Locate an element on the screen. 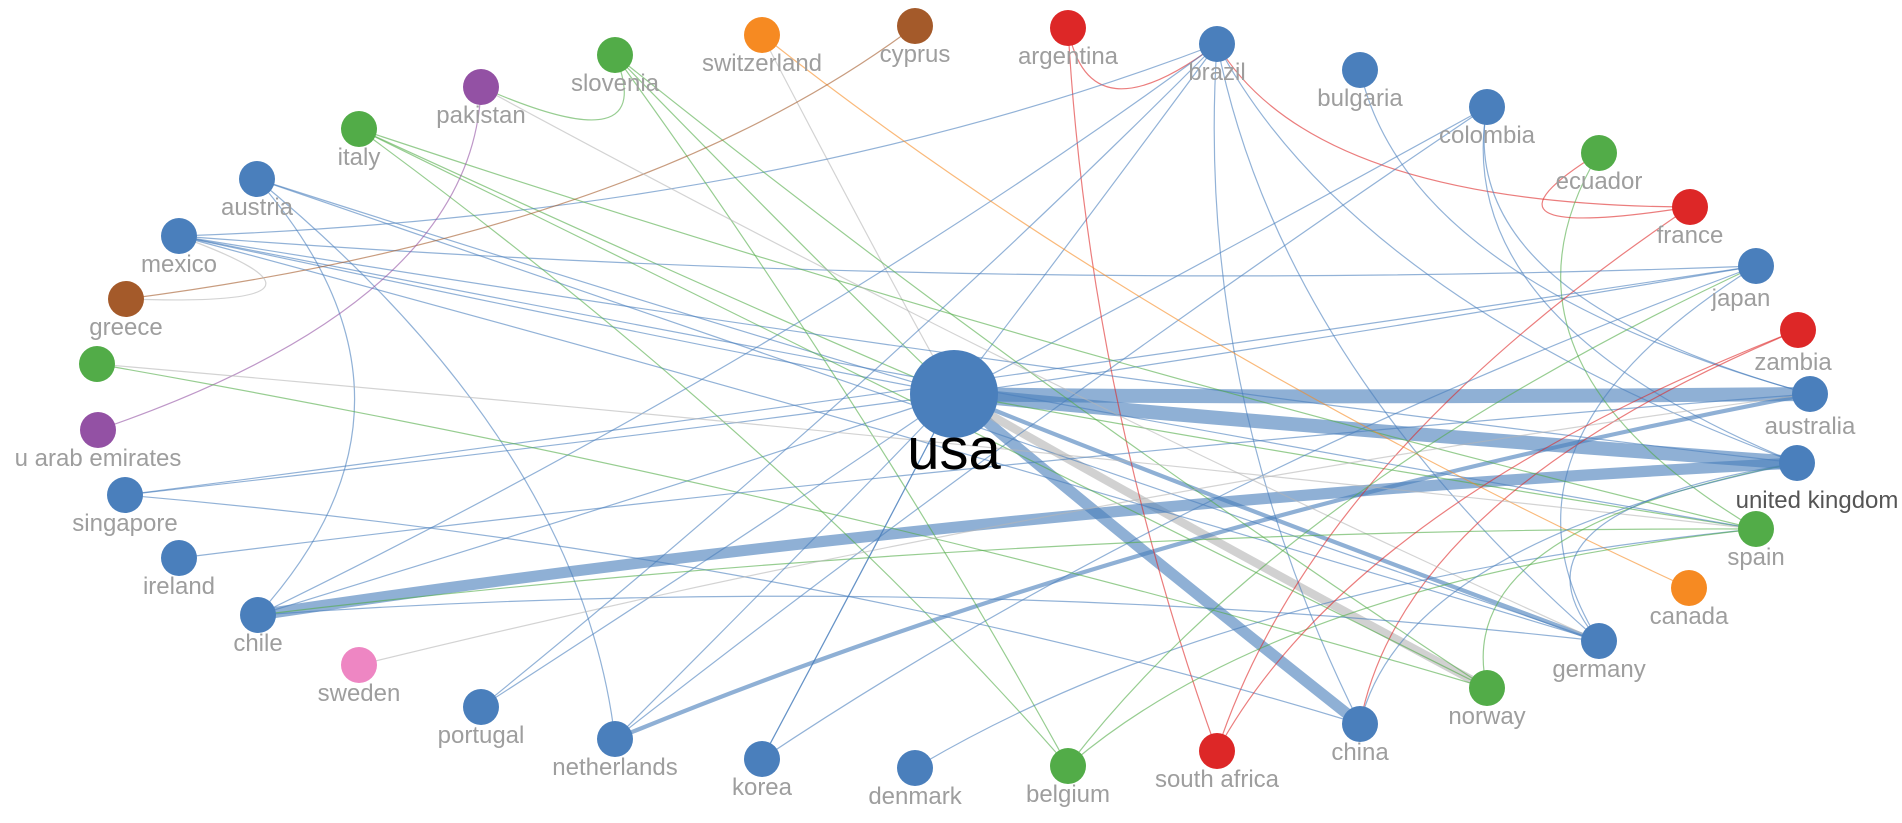 The width and height of the screenshot is (1902, 823). edge-argentina-brazil is located at coordinates (1142, 58).